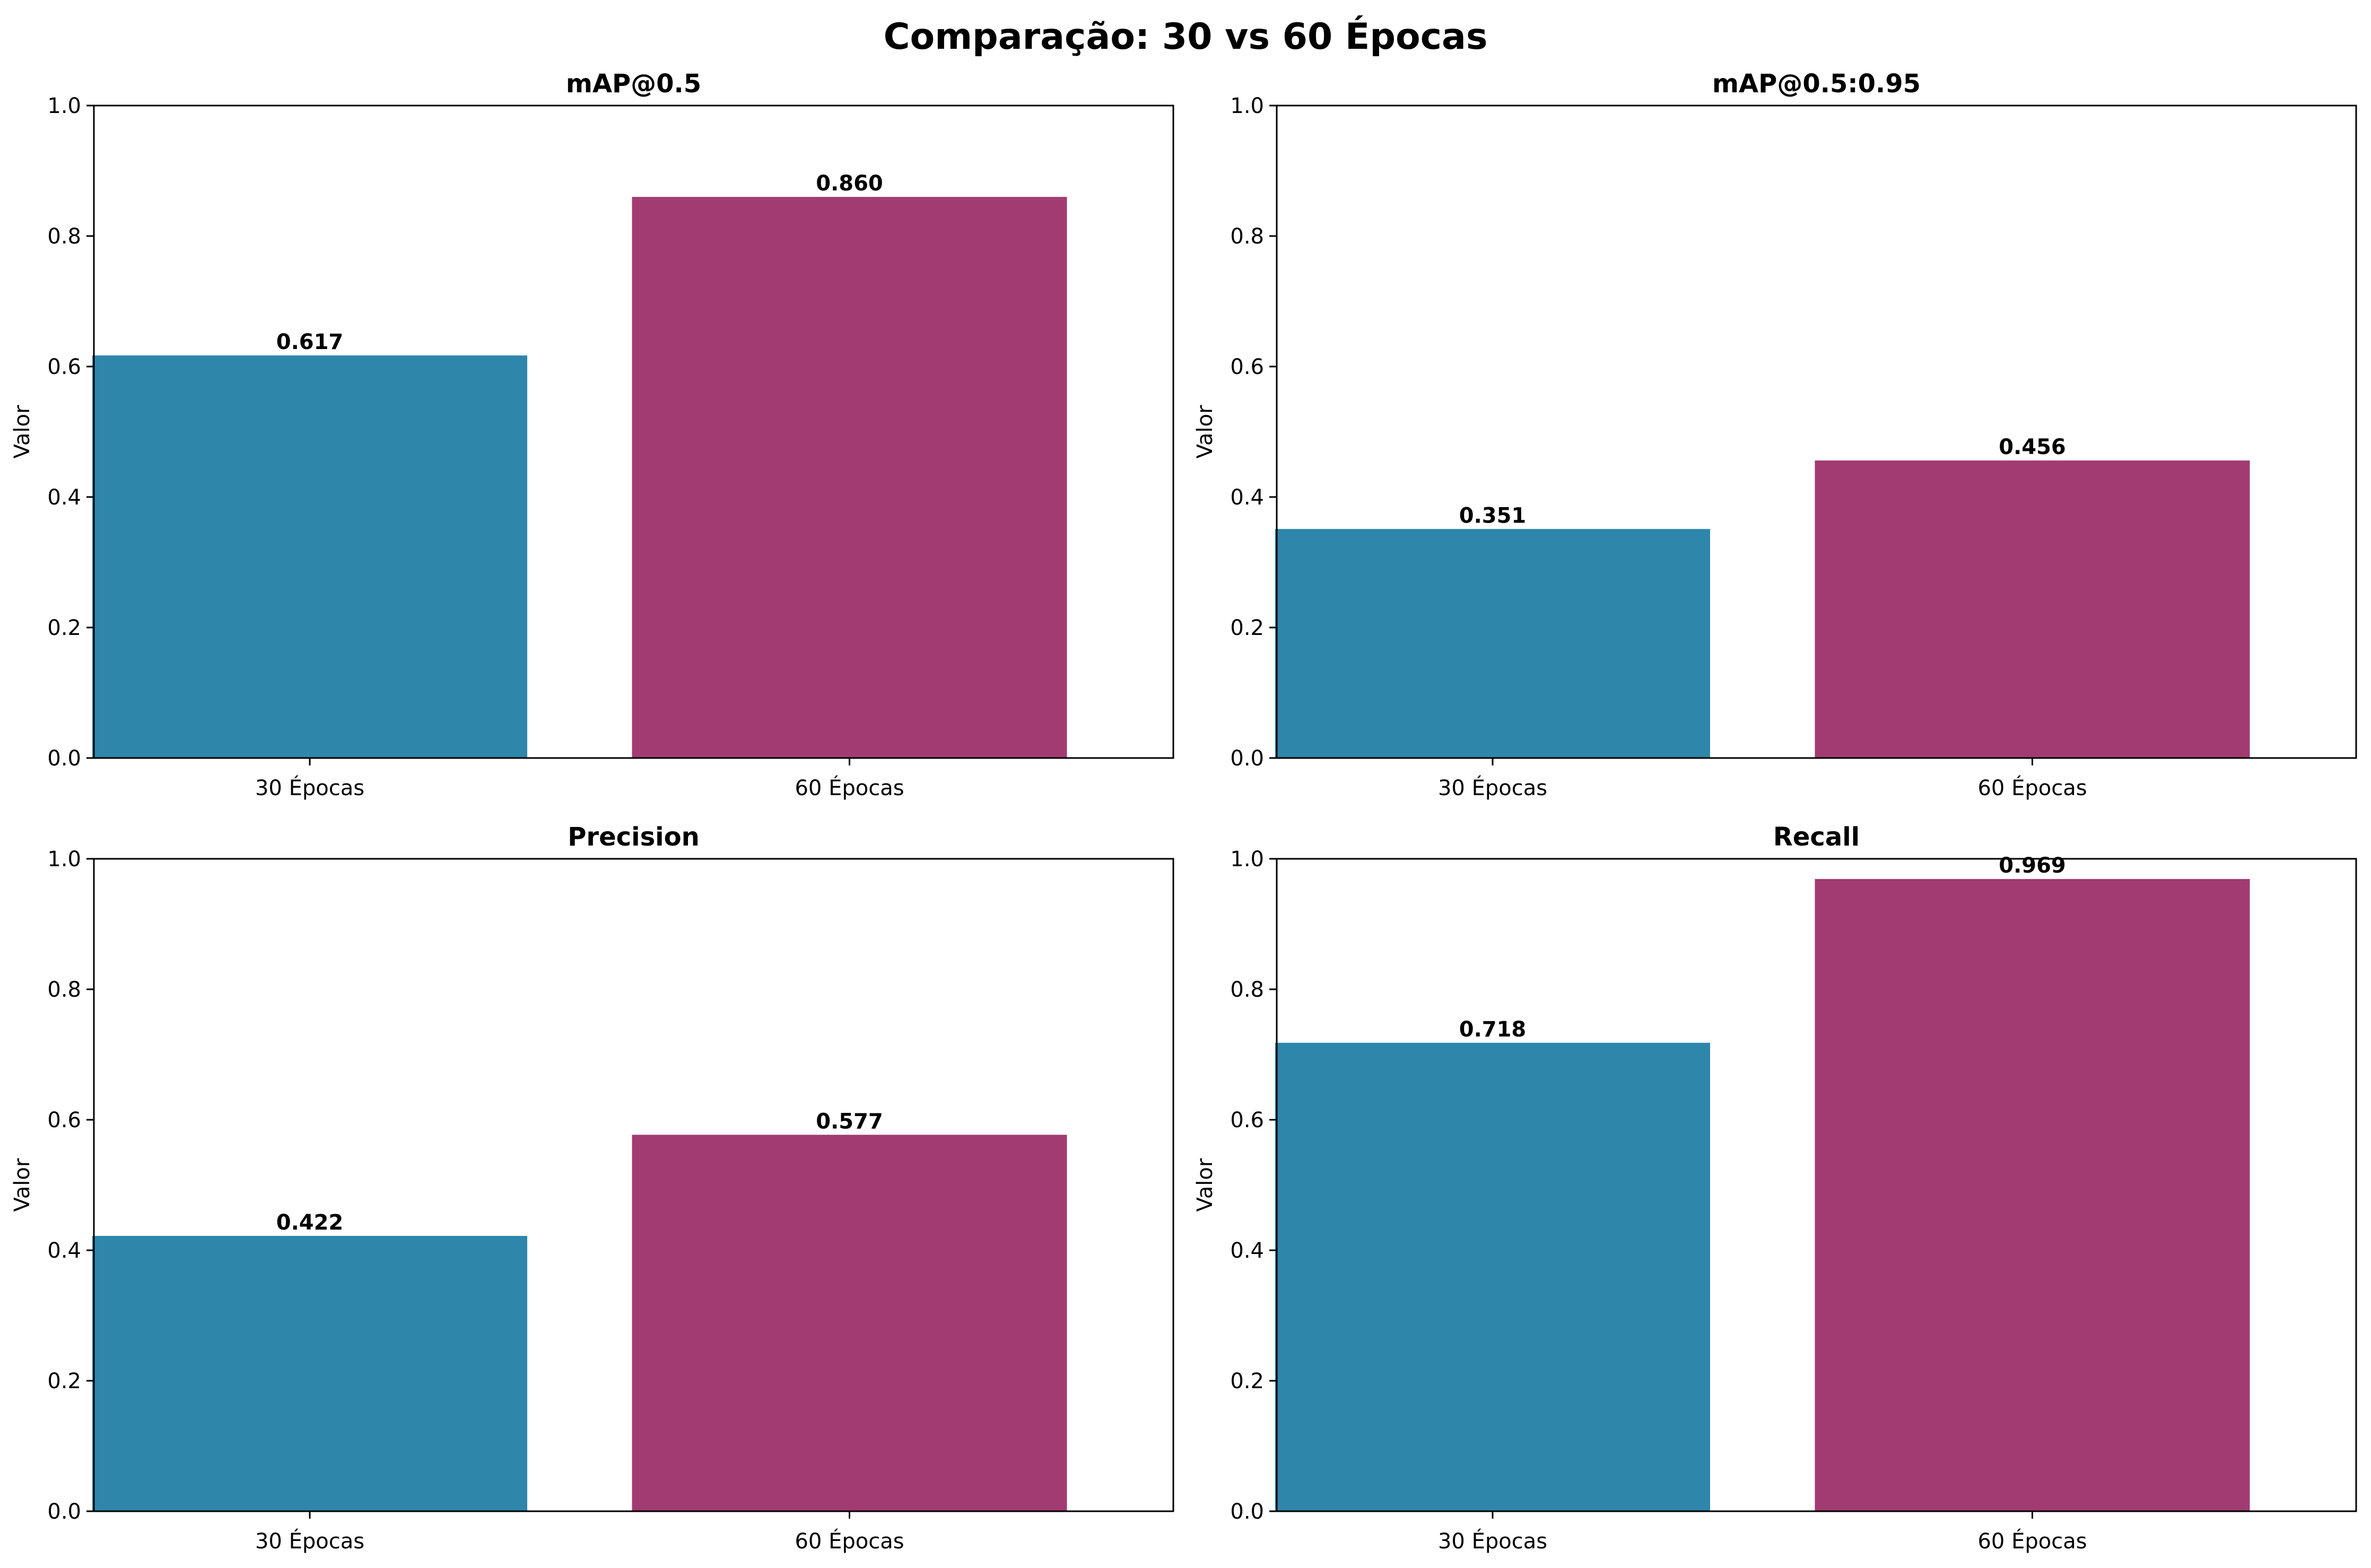  What do you see at coordinates (1816, 837) in the screenshot?
I see `subplot-title: Recall` at bounding box center [1816, 837].